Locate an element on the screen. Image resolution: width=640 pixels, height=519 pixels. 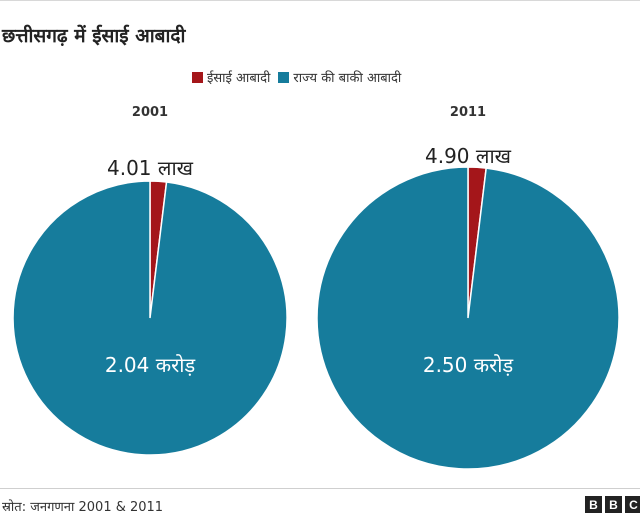
footer-divider is located at coordinates (320, 488).